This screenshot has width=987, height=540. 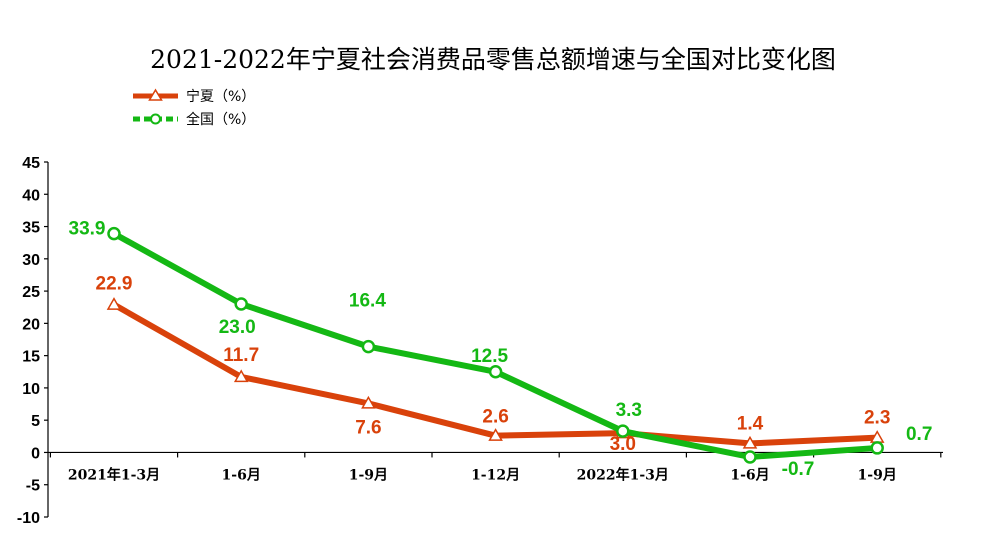 I want to click on y-tick-label: -10, so click(x=28, y=518).